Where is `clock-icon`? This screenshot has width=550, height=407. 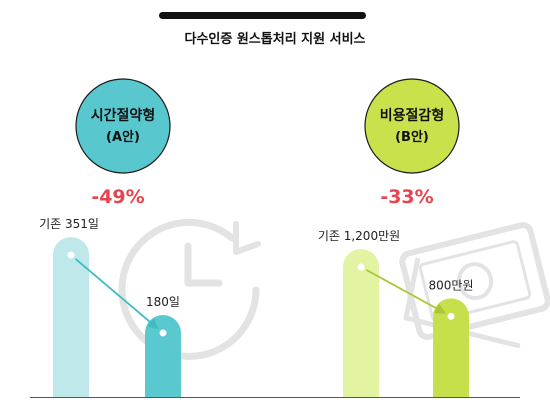
clock-icon is located at coordinates (189, 289).